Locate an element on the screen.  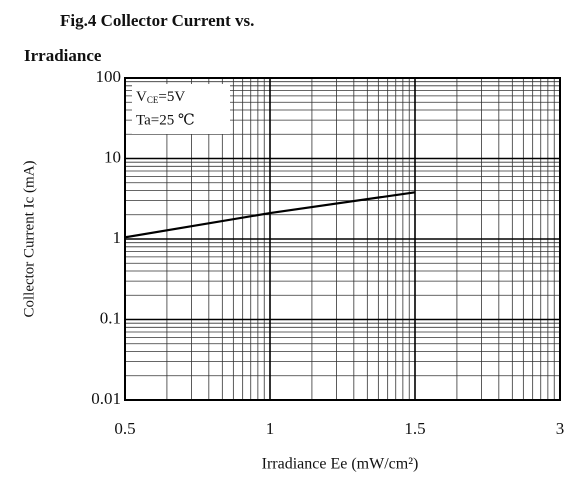
x-tick-label: 1 is located at coordinates (270, 428).